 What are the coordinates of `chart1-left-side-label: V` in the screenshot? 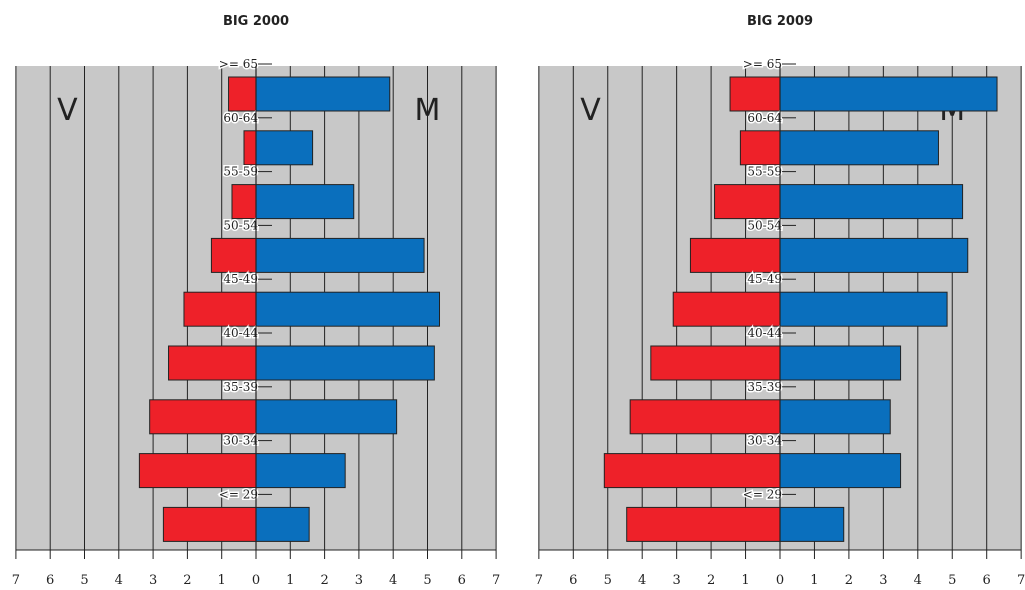 It's located at (67, 110).